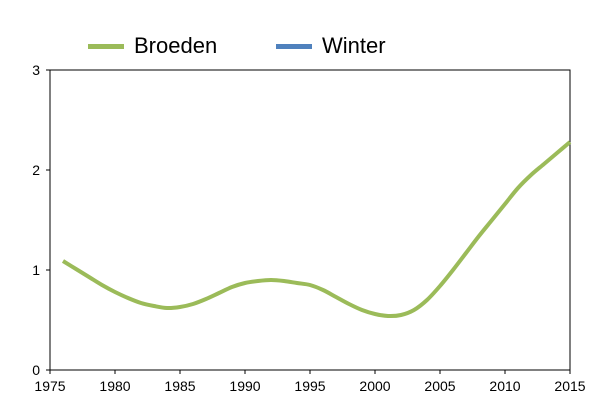 The image size is (600, 400). What do you see at coordinates (36, 70) in the screenshot?
I see `y-tick-label: 3` at bounding box center [36, 70].